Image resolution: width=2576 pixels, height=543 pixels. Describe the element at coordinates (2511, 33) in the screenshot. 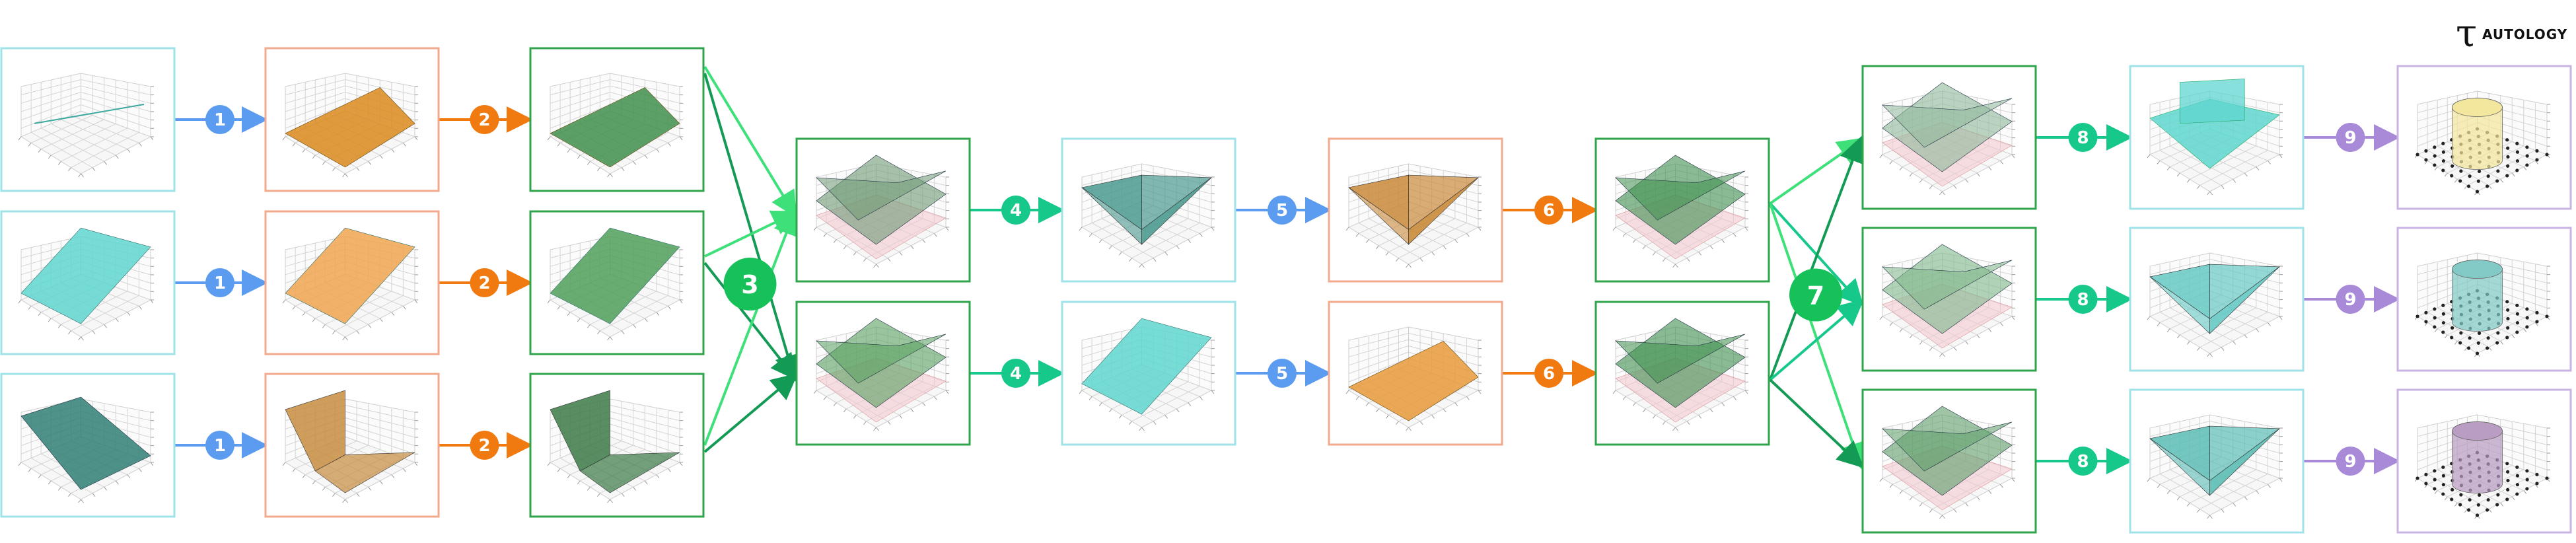

I see `tautology-logo: τ AUTOLOGY` at that location.